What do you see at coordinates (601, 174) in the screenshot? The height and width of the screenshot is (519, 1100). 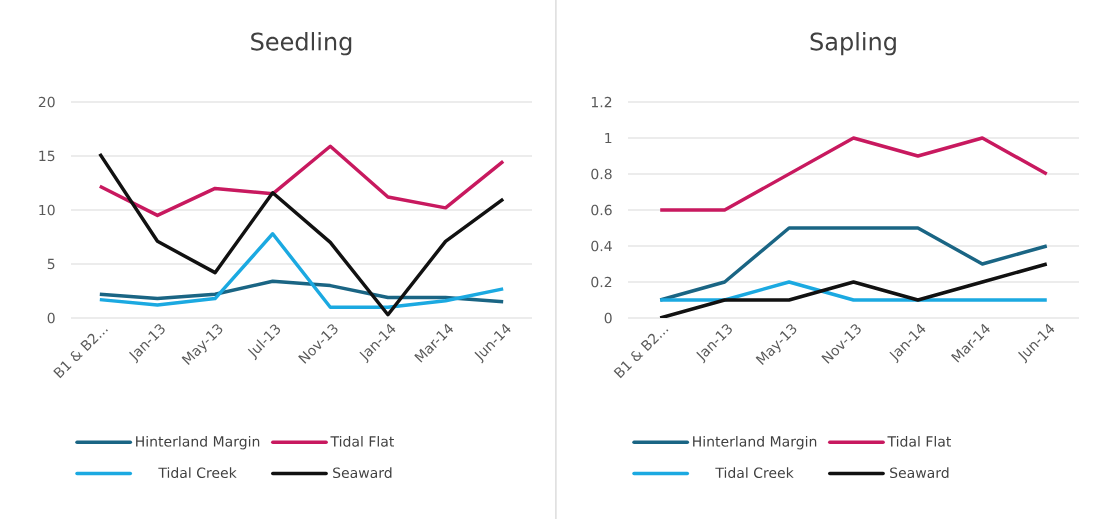 I see `y-tick-label: 0.8` at bounding box center [601, 174].